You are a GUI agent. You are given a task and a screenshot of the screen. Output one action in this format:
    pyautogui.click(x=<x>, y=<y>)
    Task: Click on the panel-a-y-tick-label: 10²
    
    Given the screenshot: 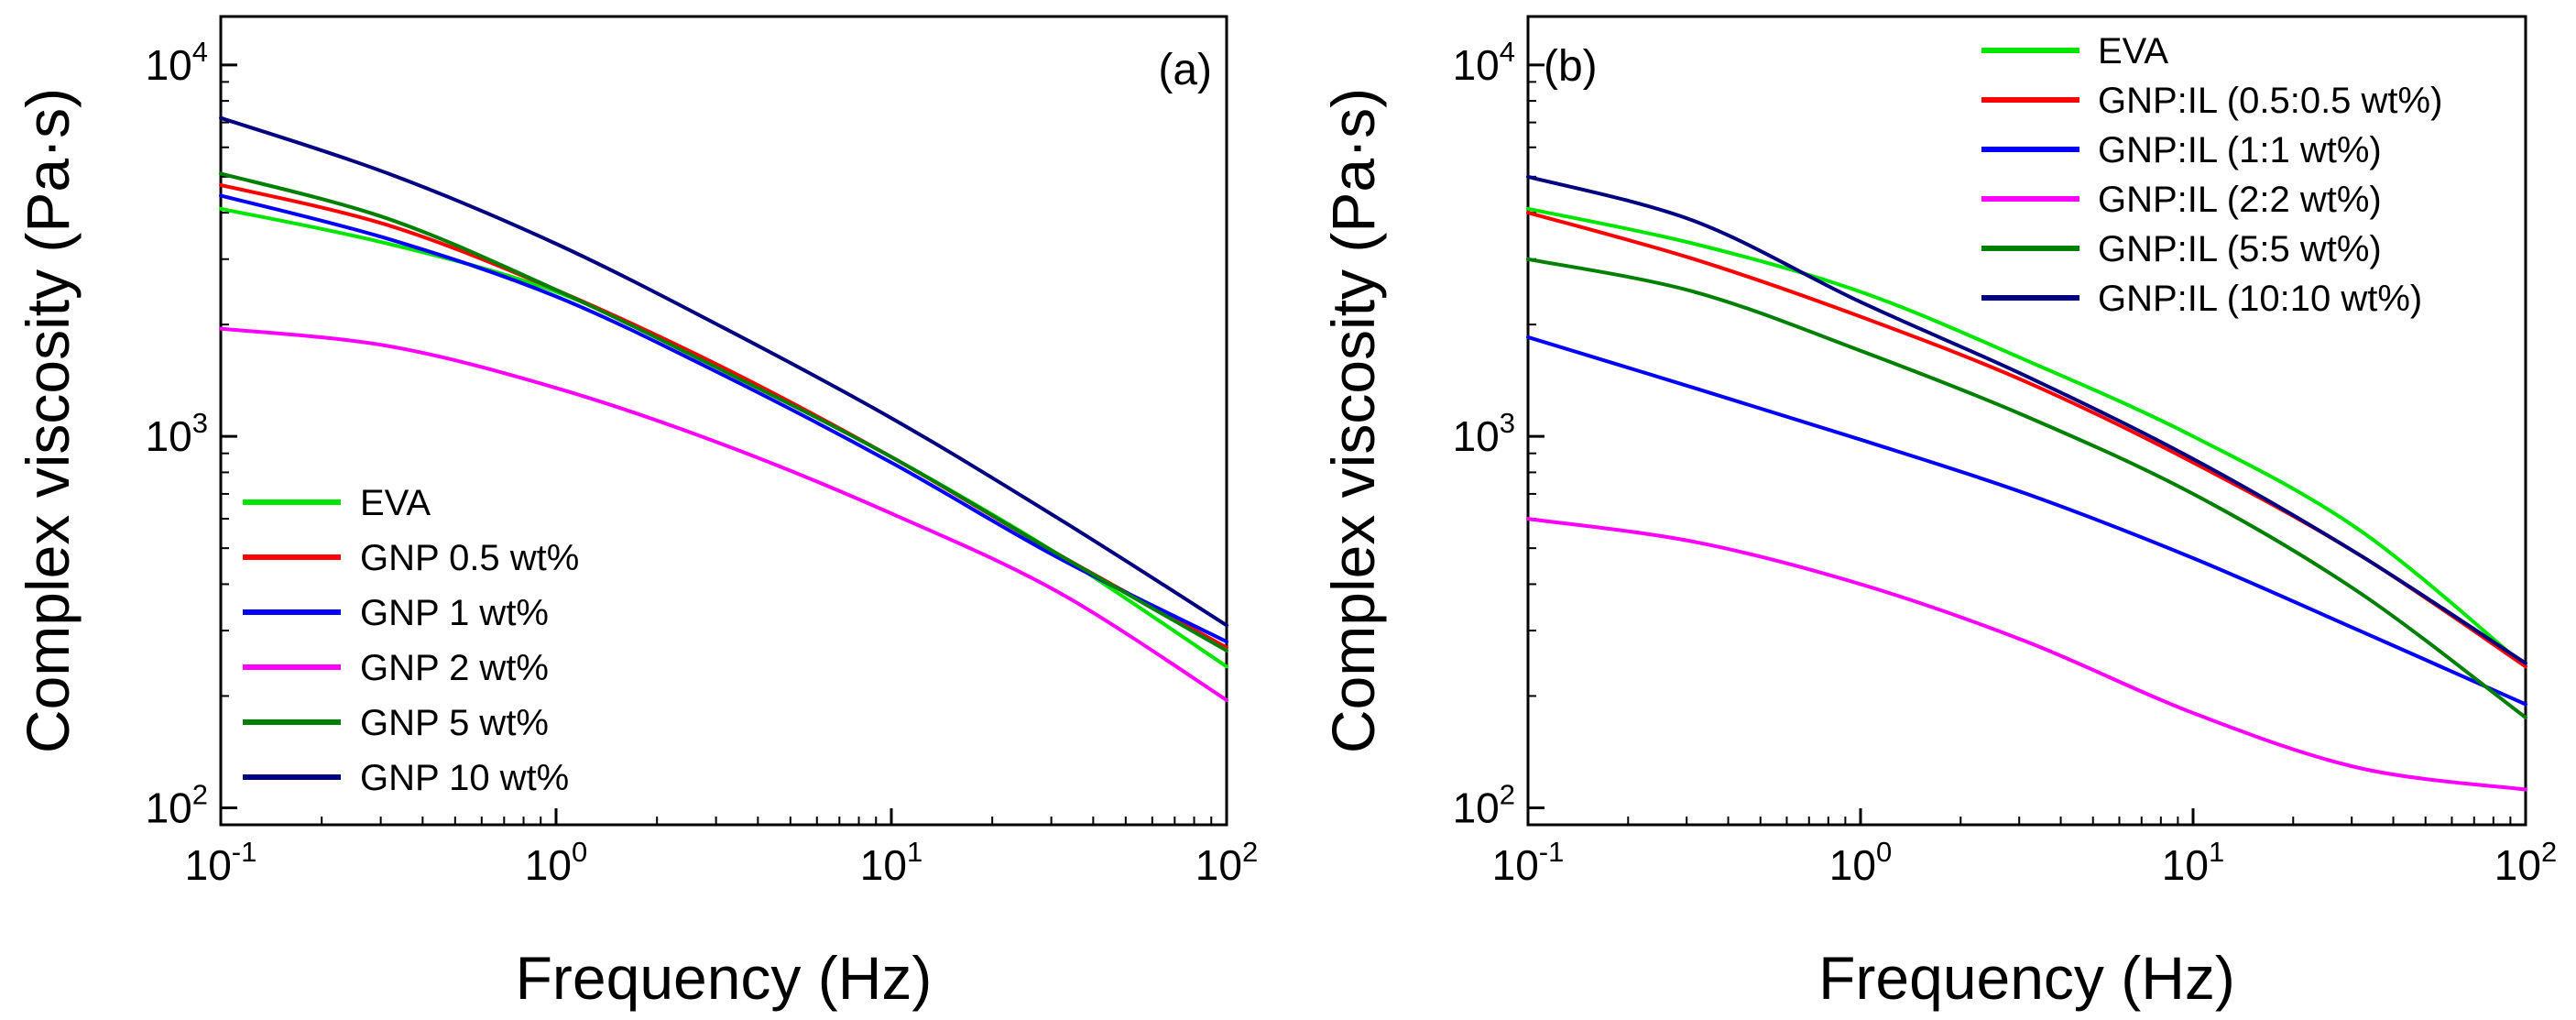 What is the action you would take?
    pyautogui.click(x=177, y=804)
    